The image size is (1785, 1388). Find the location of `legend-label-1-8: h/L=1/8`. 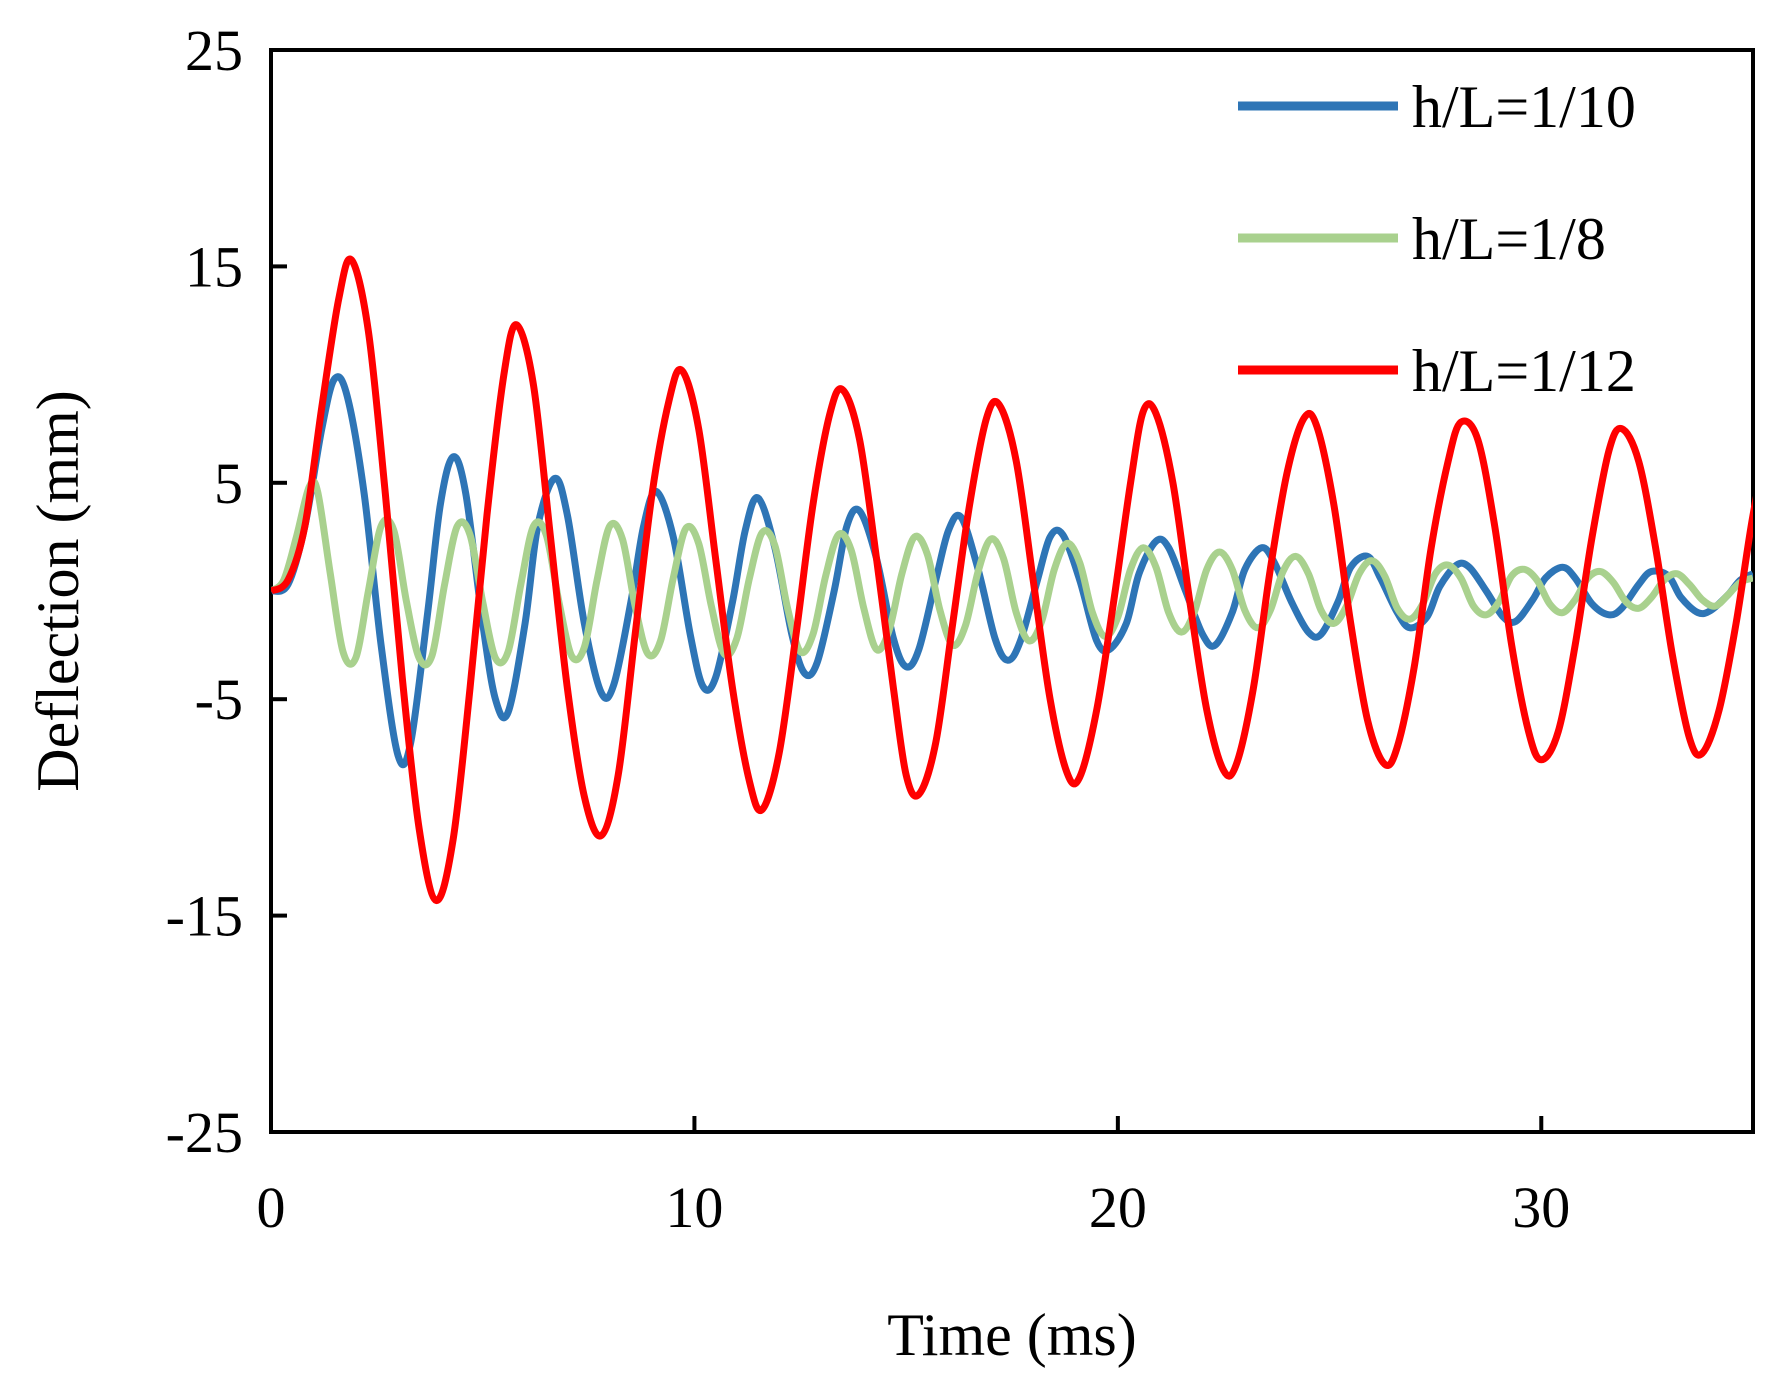

legend-label-1-8: h/L=1/8 is located at coordinates (1509, 239).